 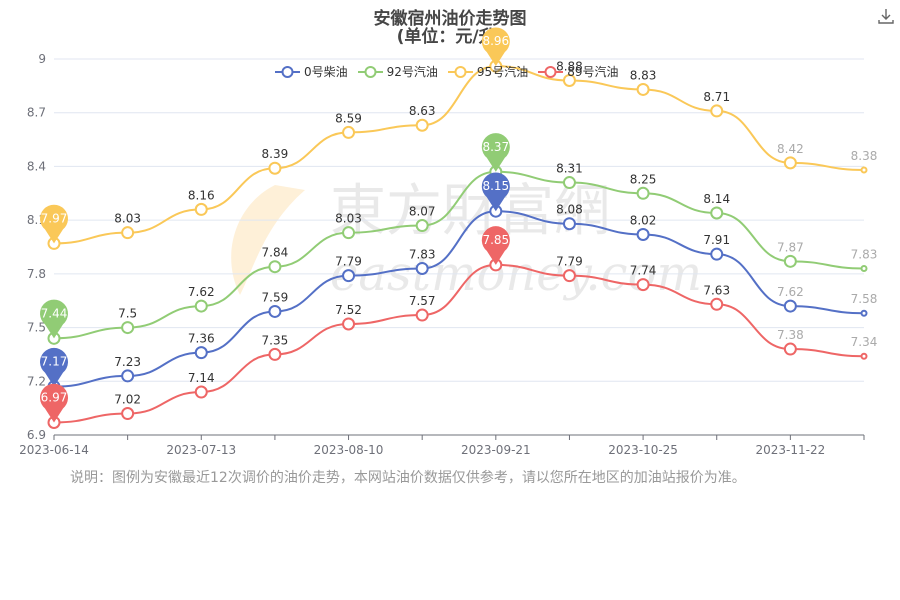 What do you see at coordinates (201, 195) in the screenshot?
I see `data-label: 8.16` at bounding box center [201, 195].